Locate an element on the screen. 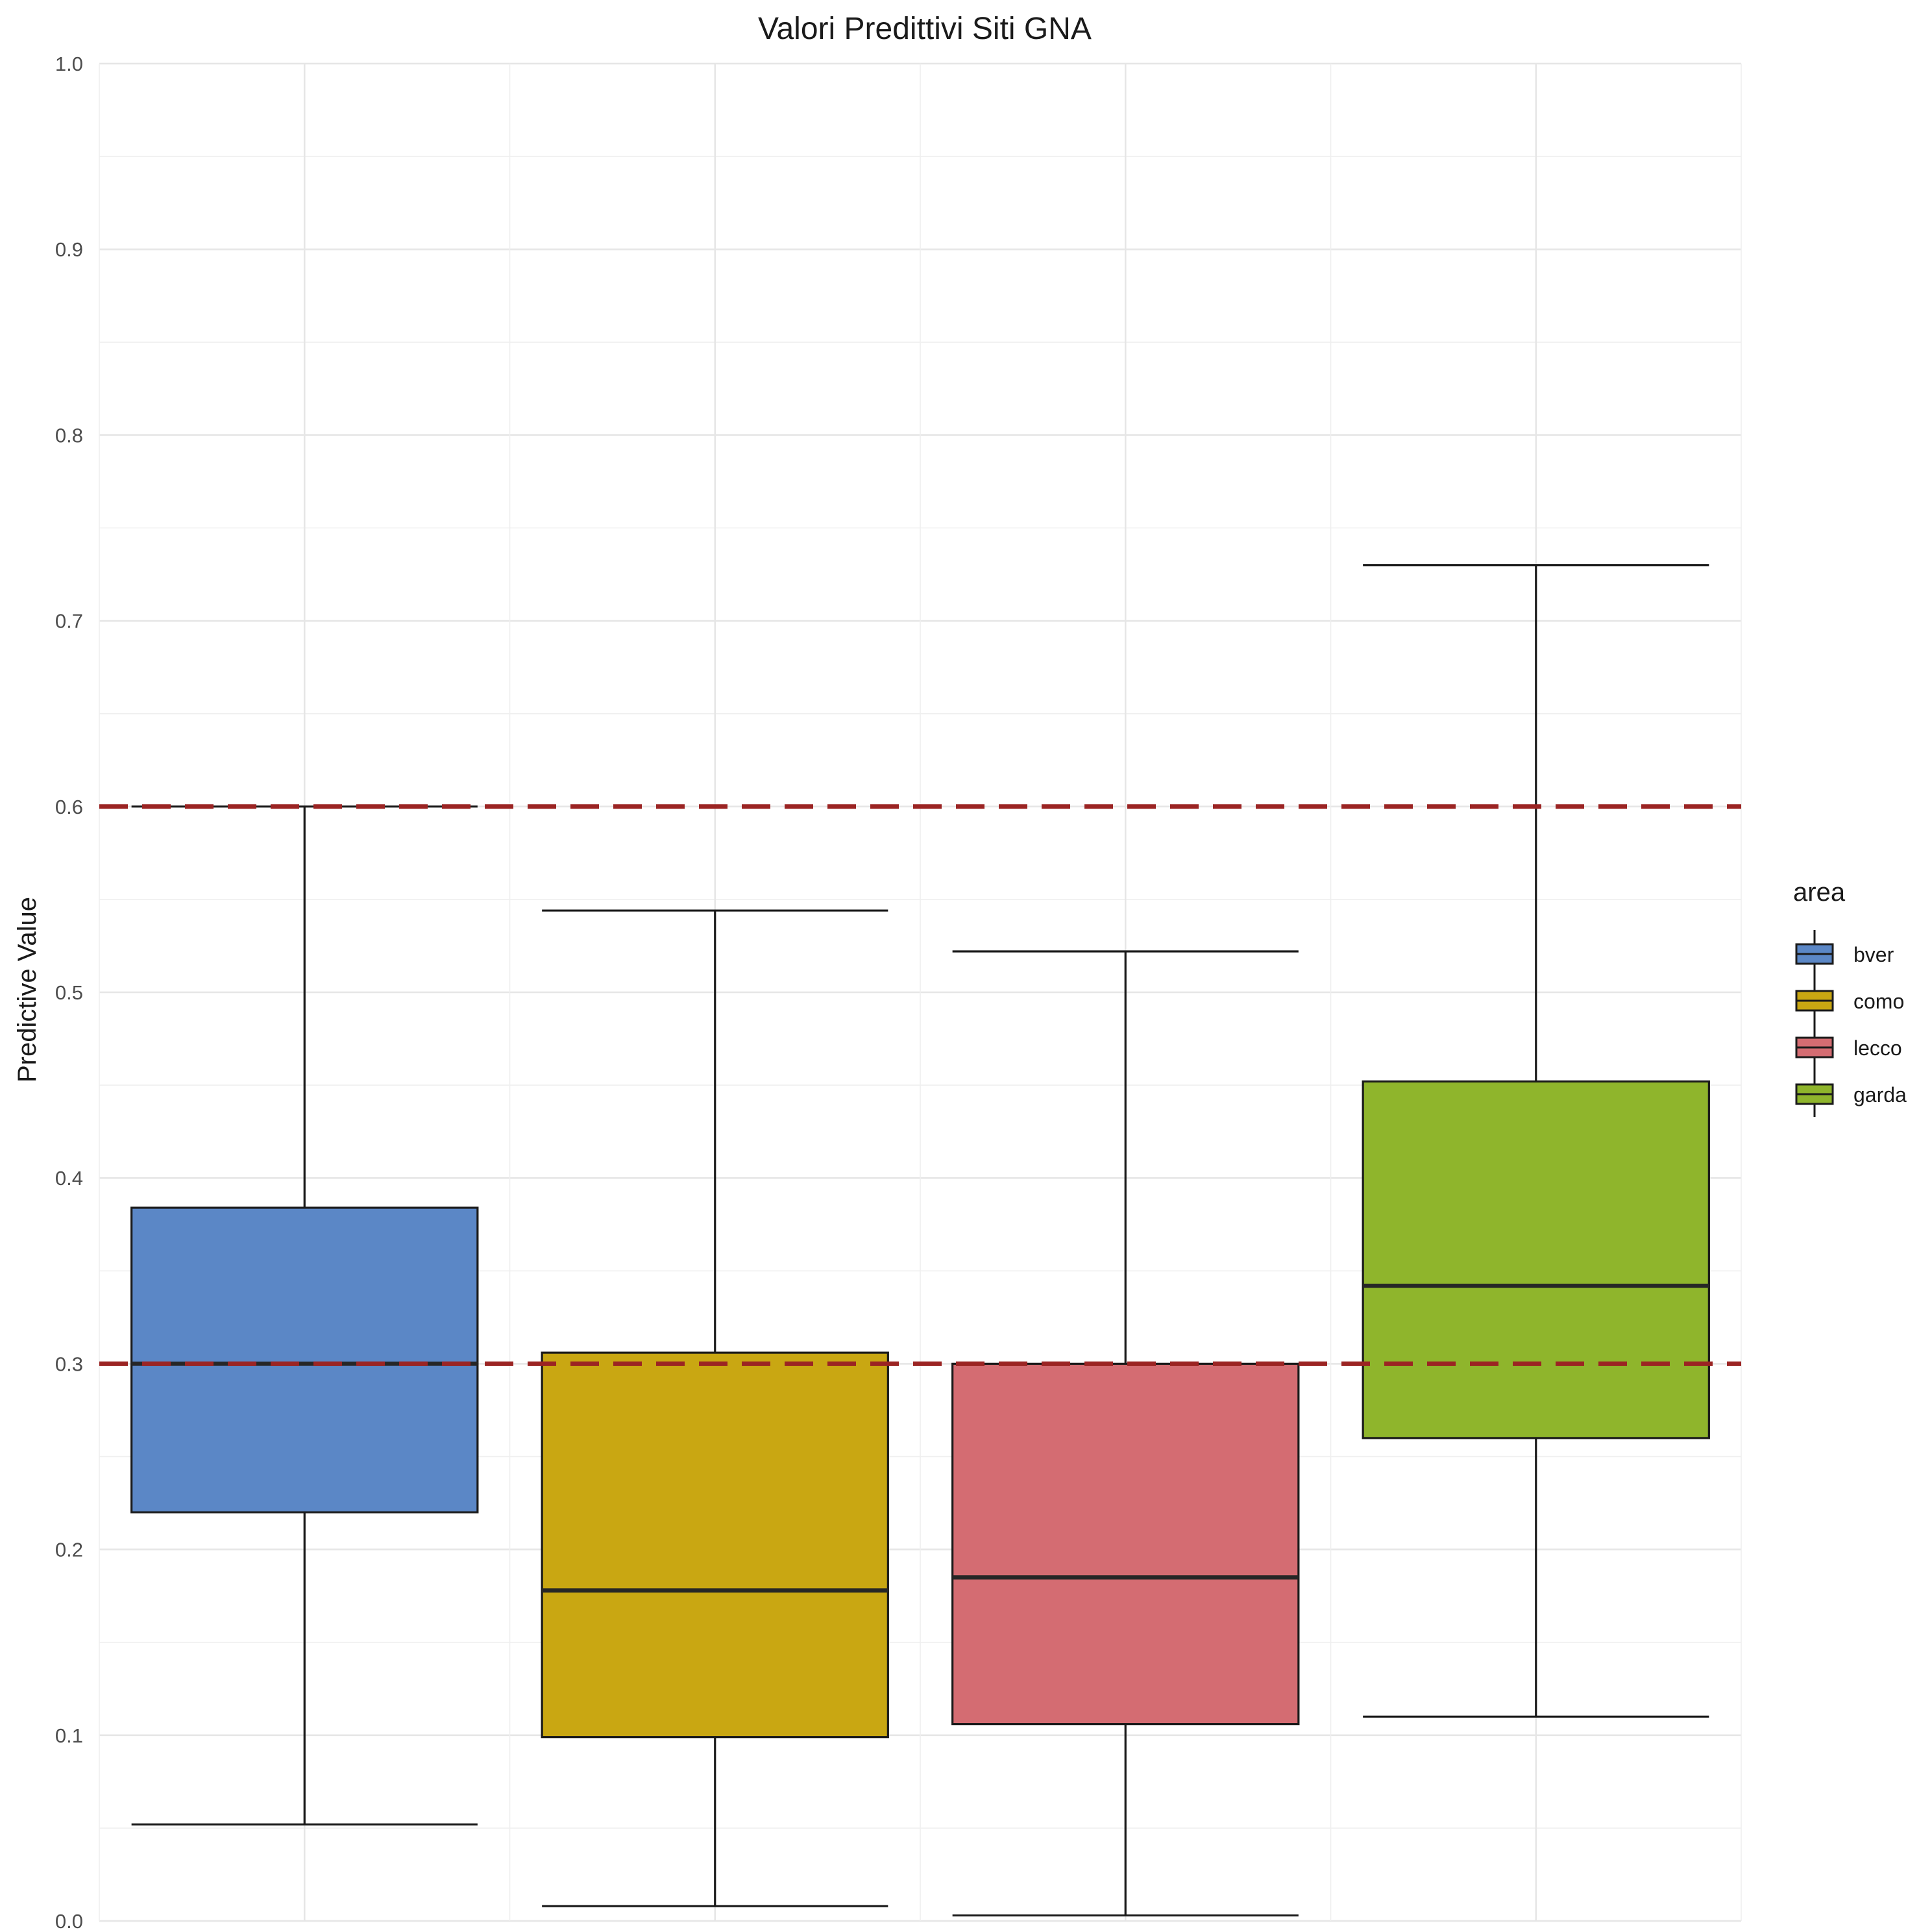 The image size is (1932, 1932). box-como is located at coordinates (715, 1408).